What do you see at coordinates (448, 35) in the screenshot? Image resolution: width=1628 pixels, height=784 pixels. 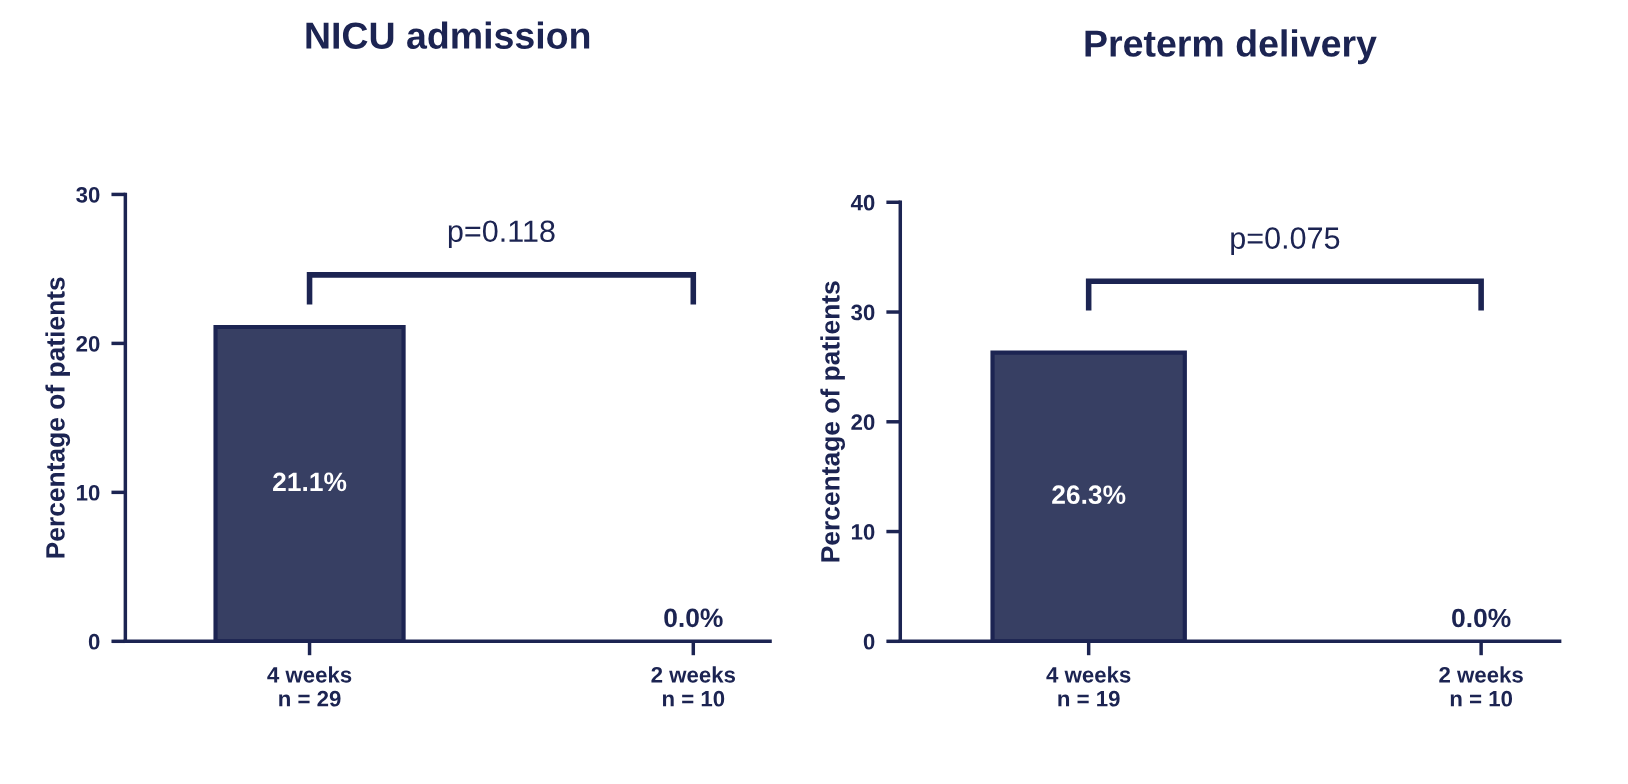 I see `chart-title: NICU admission` at bounding box center [448, 35].